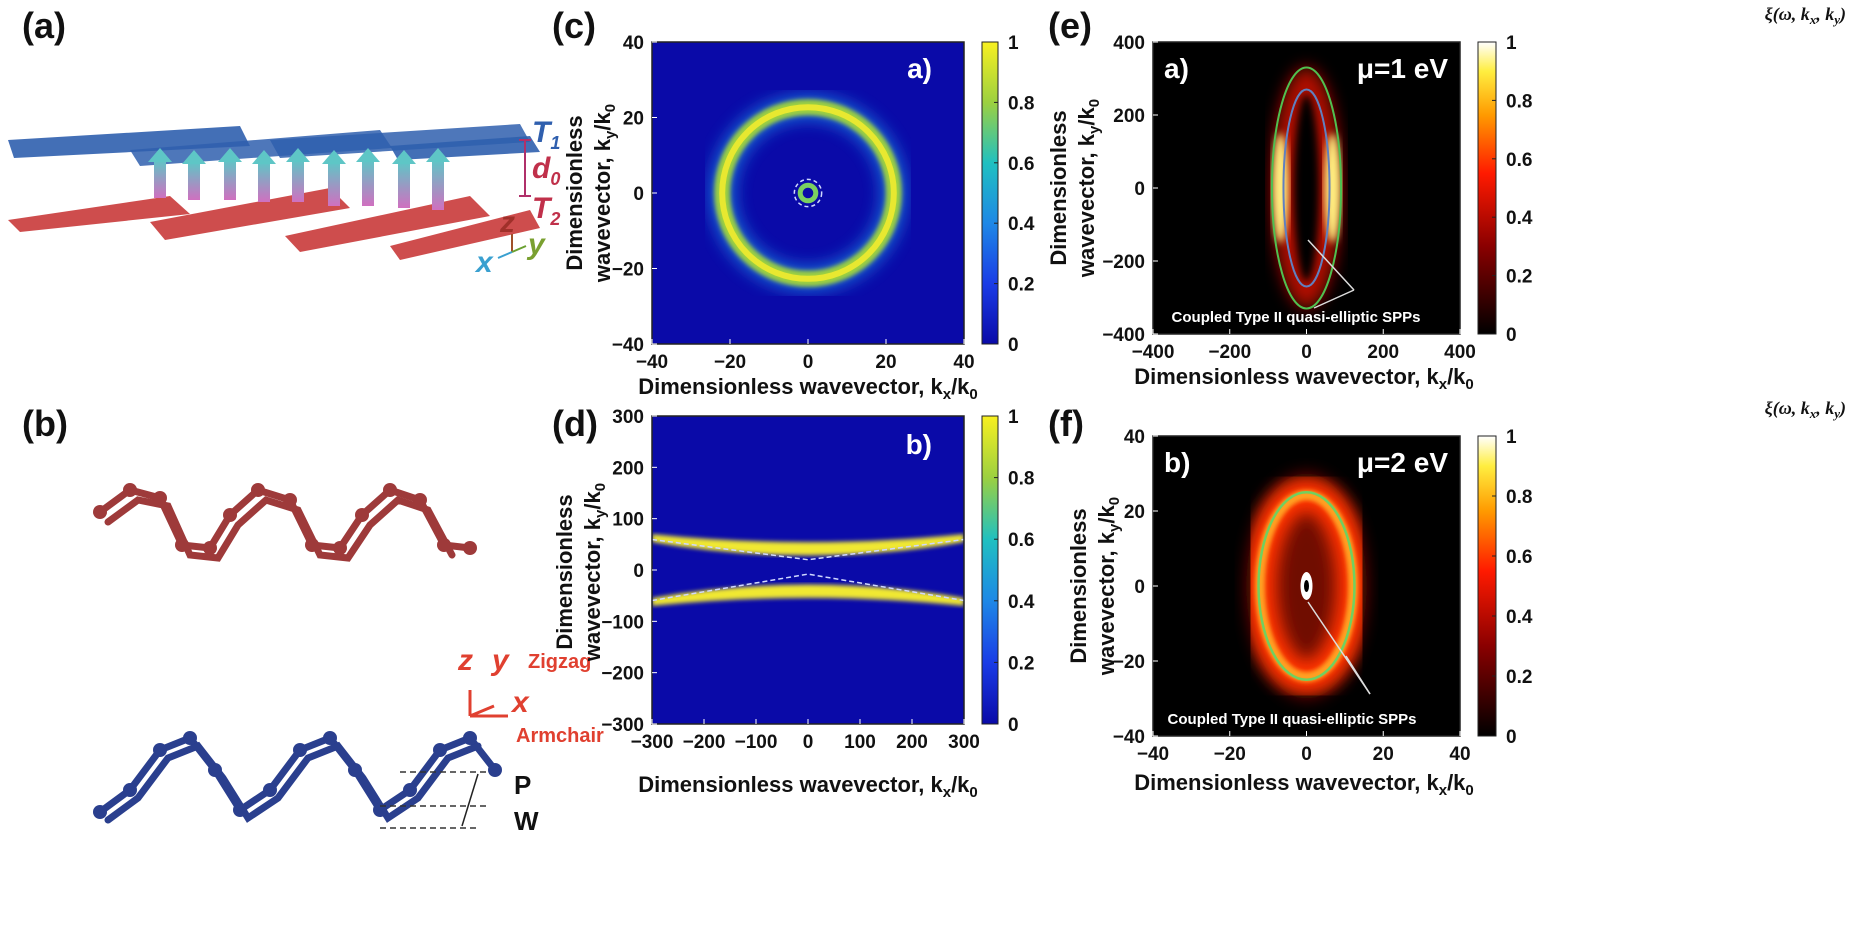  Describe the element at coordinates (1021, 540) in the screenshot. I see `cb-tick-label-d-2: 0.6` at that location.